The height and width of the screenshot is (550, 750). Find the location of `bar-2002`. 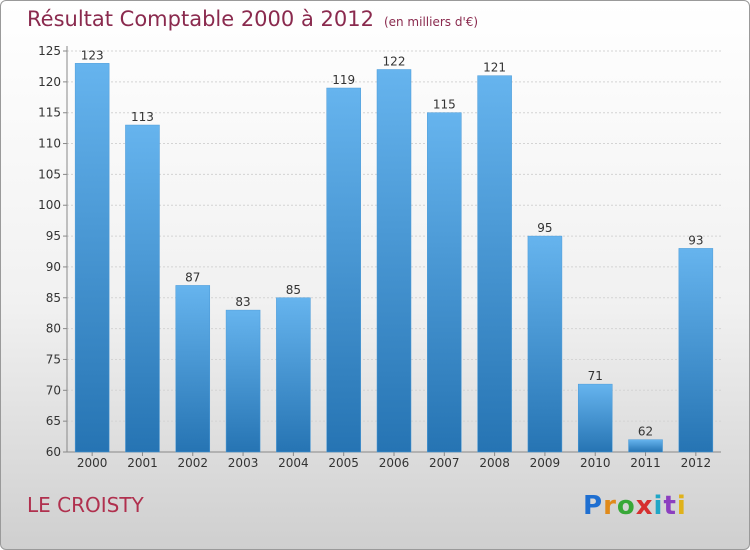

bar-2002 is located at coordinates (193, 369).